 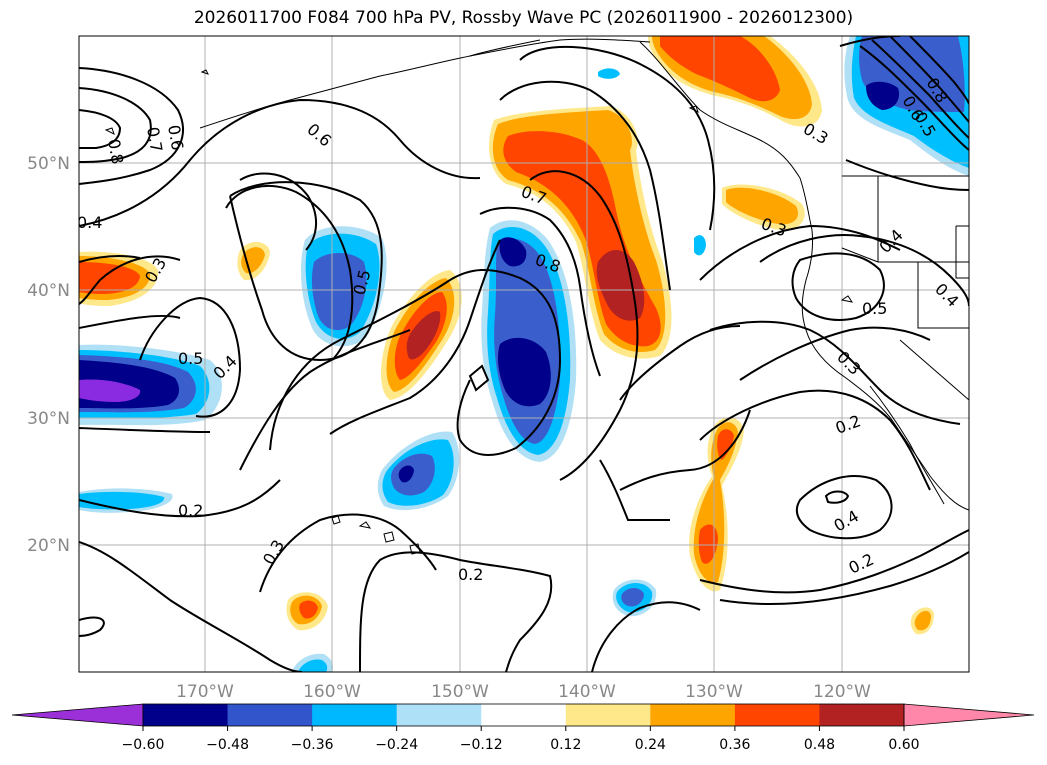 What do you see at coordinates (175, 137) in the screenshot?
I see `svg-text: 0.6` at bounding box center [175, 137].